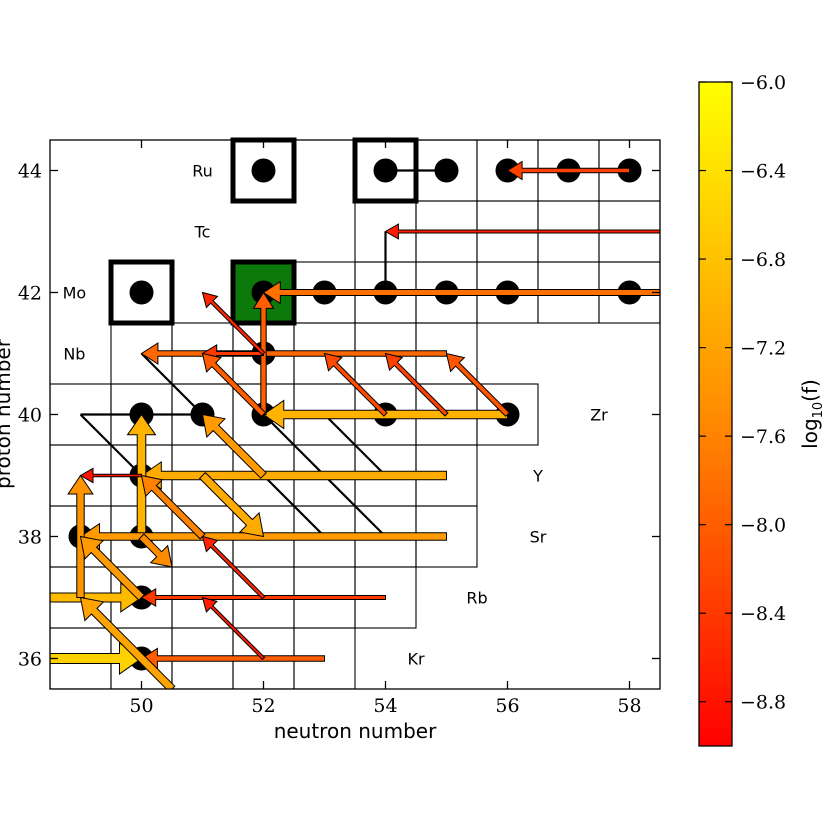 The image size is (830, 835). I want to click on element-label: Tc, so click(202, 232).